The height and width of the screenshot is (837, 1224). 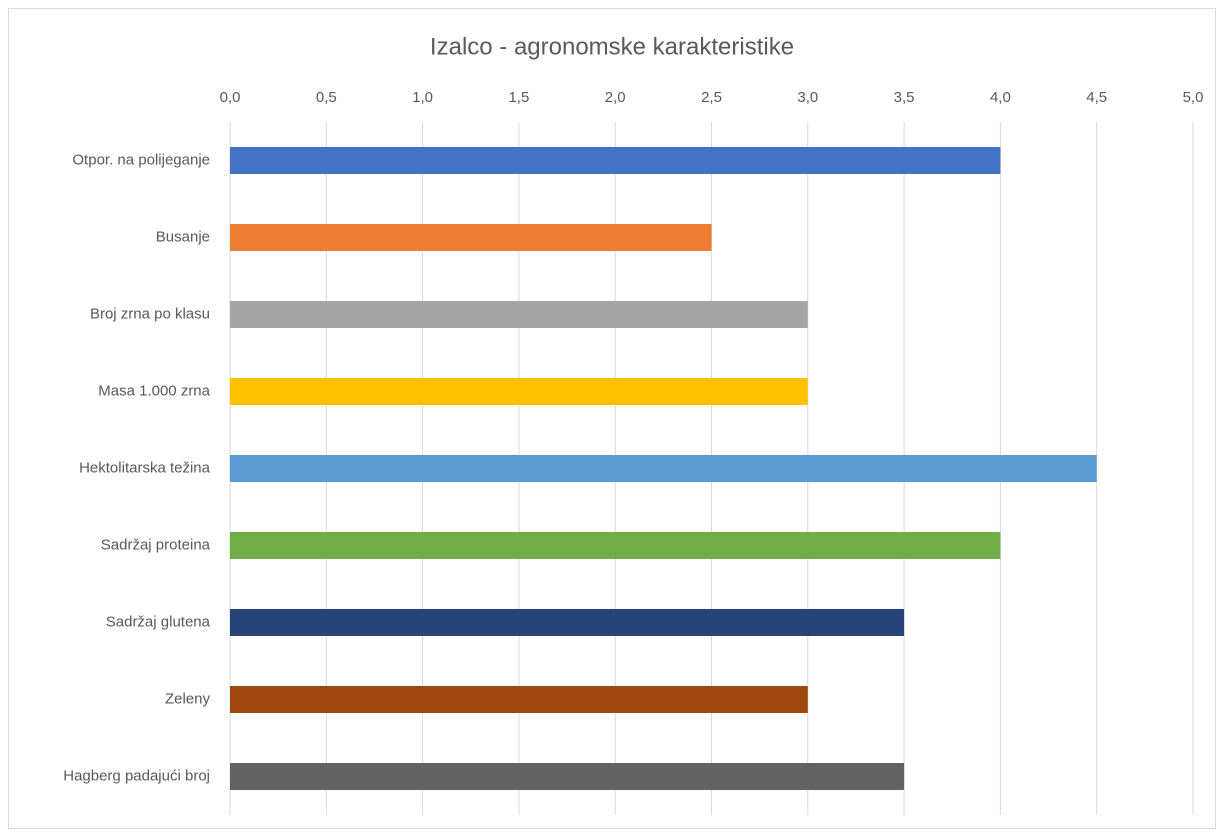 I want to click on x-tick-label: 1,5, so click(x=518, y=97).